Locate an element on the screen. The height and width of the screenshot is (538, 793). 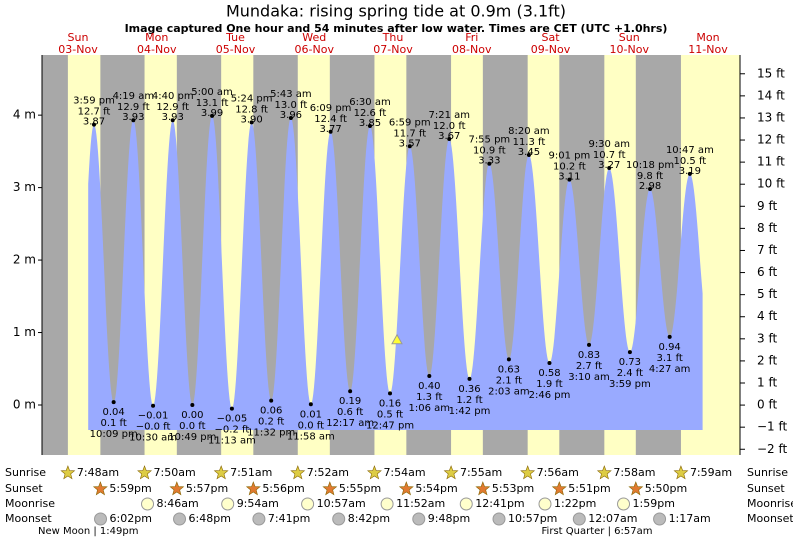
y2-tick-label: 2 ft is located at coordinates (767, 360).